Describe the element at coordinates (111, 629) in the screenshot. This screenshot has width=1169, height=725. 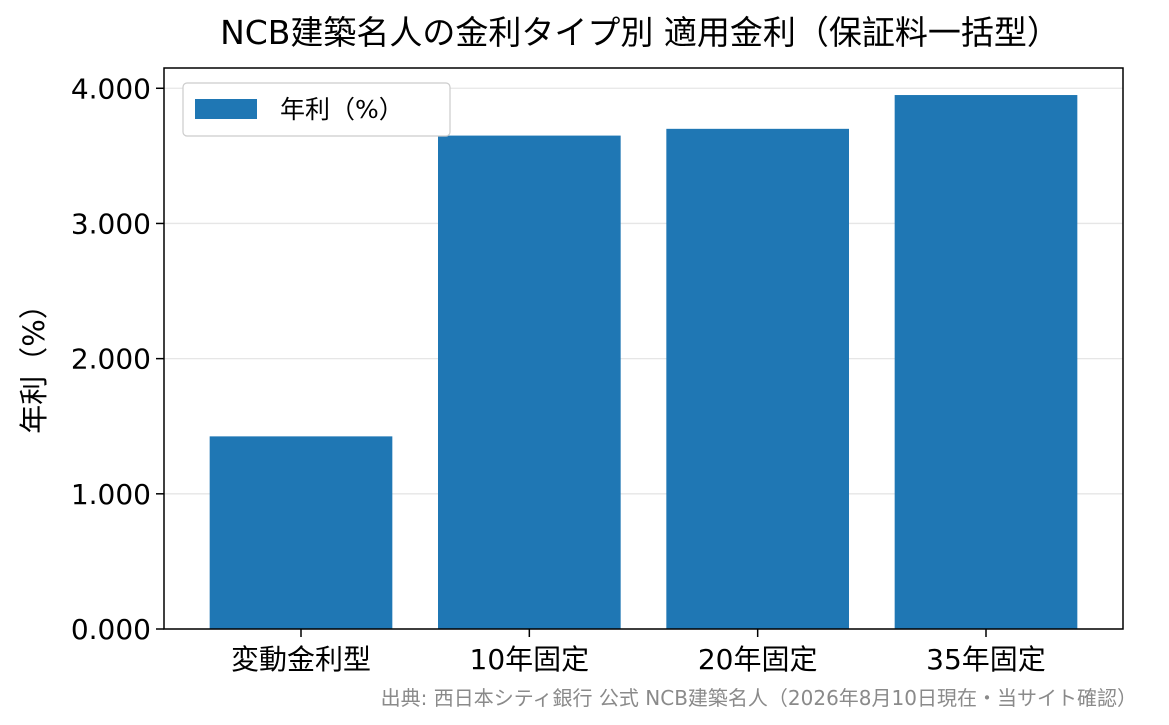
I see `y-tick-label: 0.000` at that location.